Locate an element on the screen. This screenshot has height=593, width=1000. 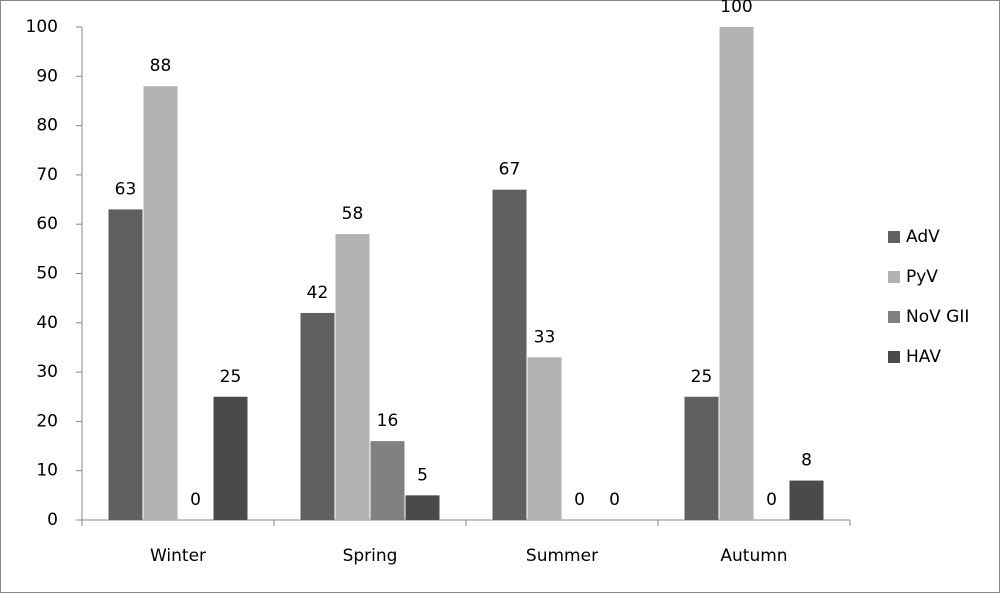
y-tick-label: 90 is located at coordinates (47, 76).